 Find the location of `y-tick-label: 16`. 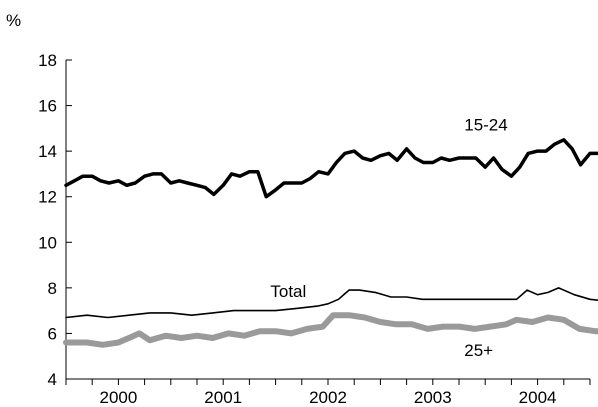

y-tick-label: 16 is located at coordinates (47, 106).